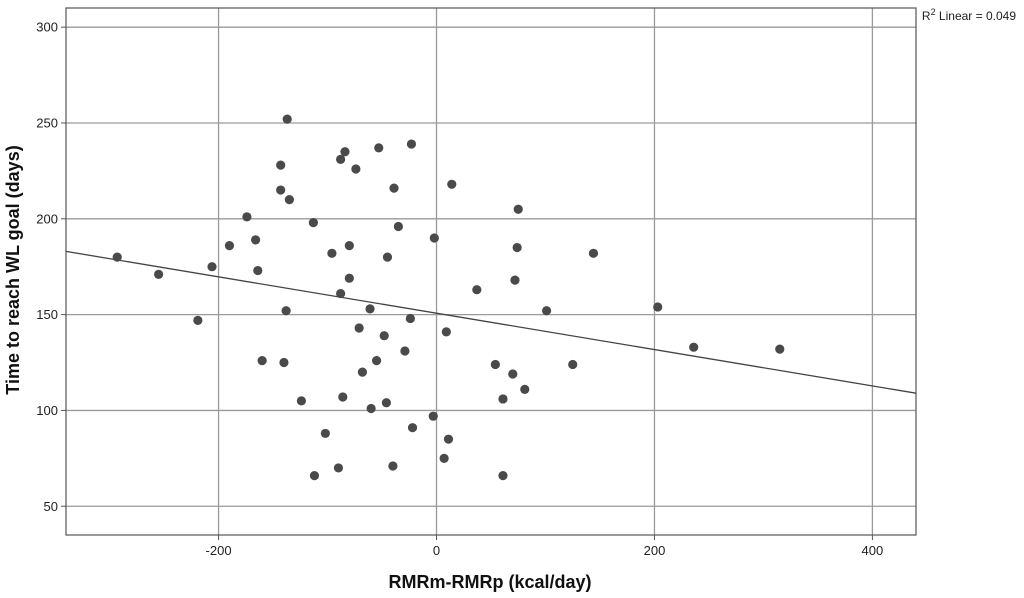 This screenshot has height=598, width=1024. I want to click on x-tick-label: 0, so click(436, 550).